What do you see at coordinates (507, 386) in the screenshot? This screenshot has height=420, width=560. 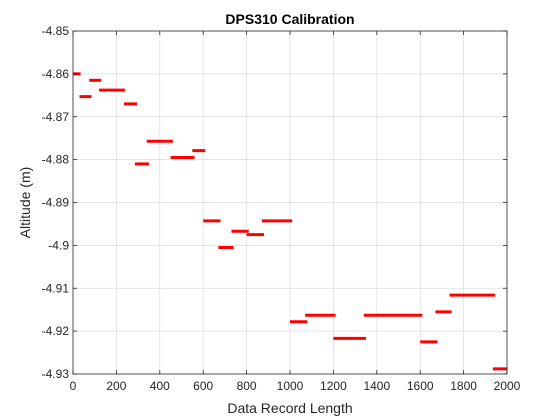 I see `x-tick-label: 2000` at bounding box center [507, 386].